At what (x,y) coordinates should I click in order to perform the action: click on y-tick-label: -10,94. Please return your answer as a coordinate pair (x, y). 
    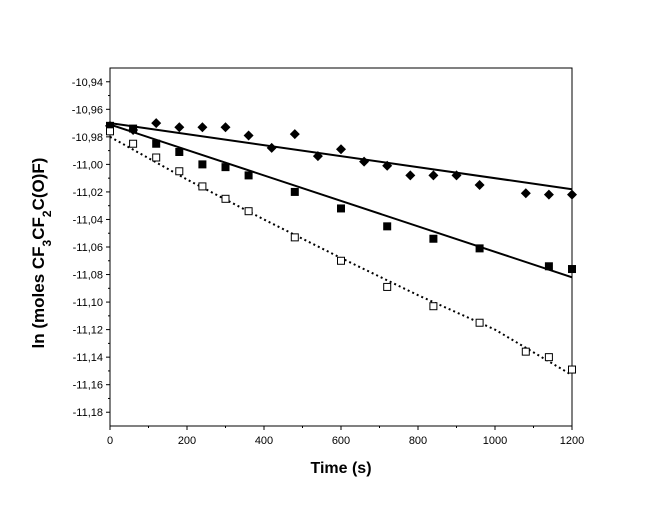
    Looking at the image, I should click on (87, 83).